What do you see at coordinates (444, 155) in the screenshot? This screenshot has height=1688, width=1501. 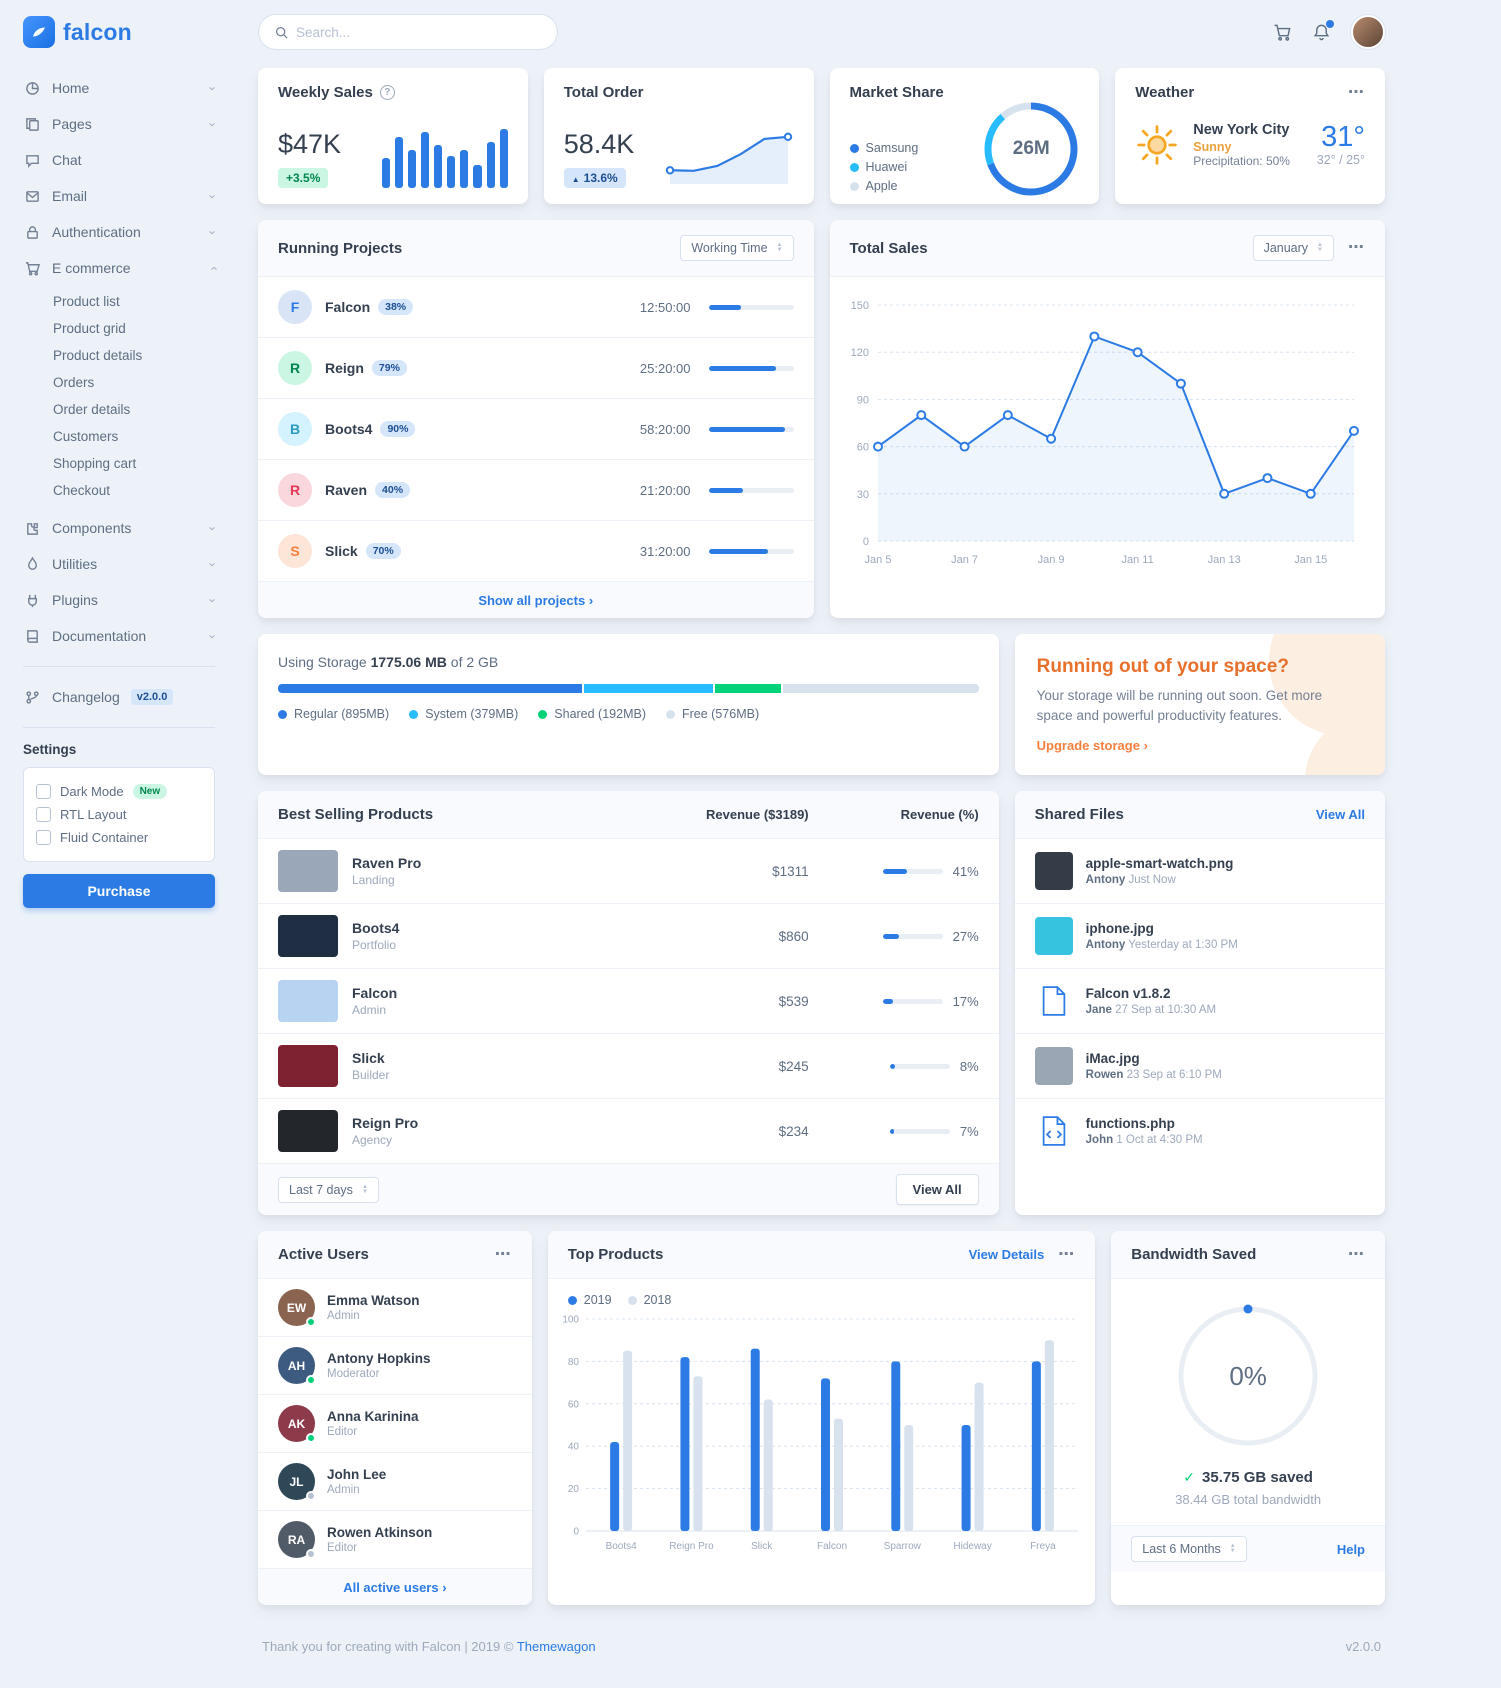 I see `weekly-sales-chart` at bounding box center [444, 155].